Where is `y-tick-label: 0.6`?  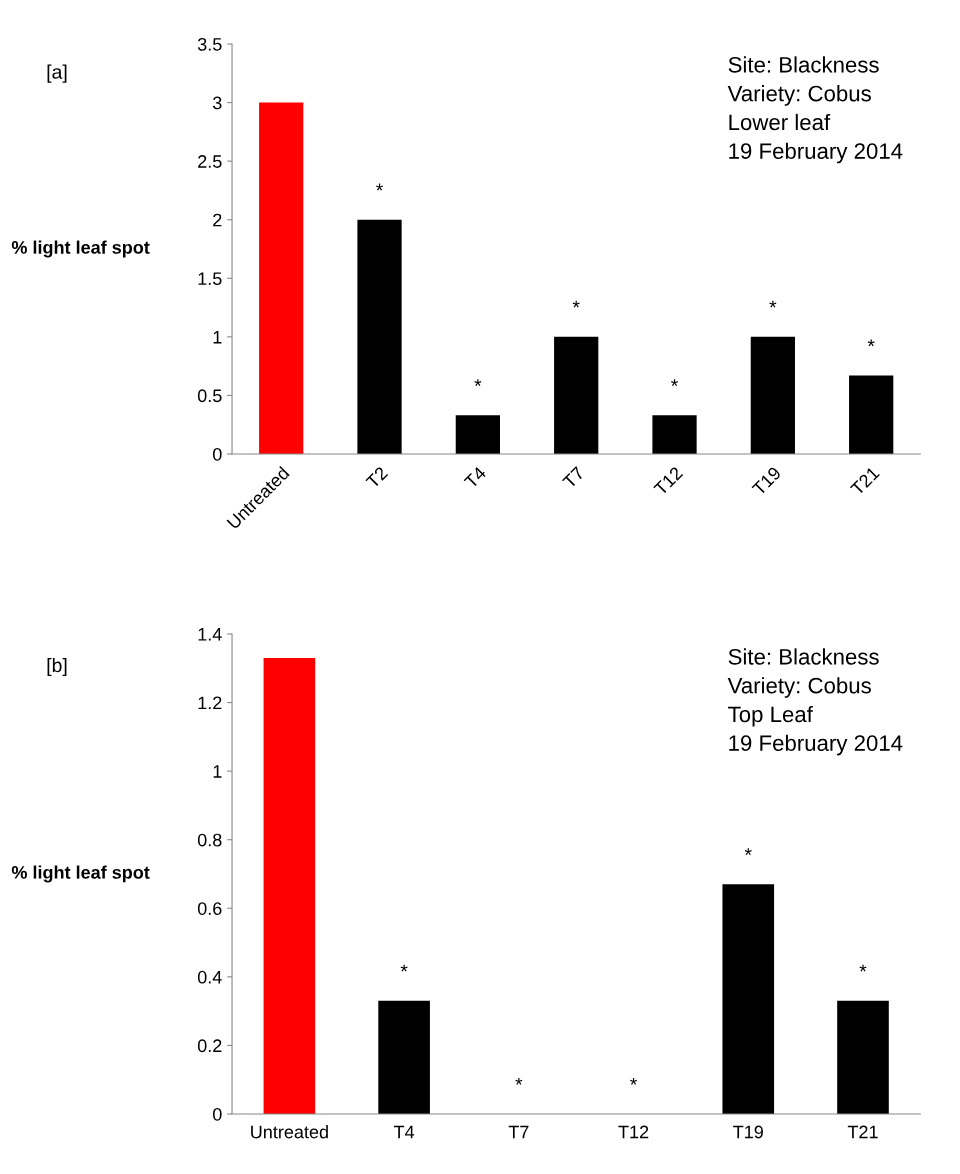
y-tick-label: 0.6 is located at coordinates (209, 908).